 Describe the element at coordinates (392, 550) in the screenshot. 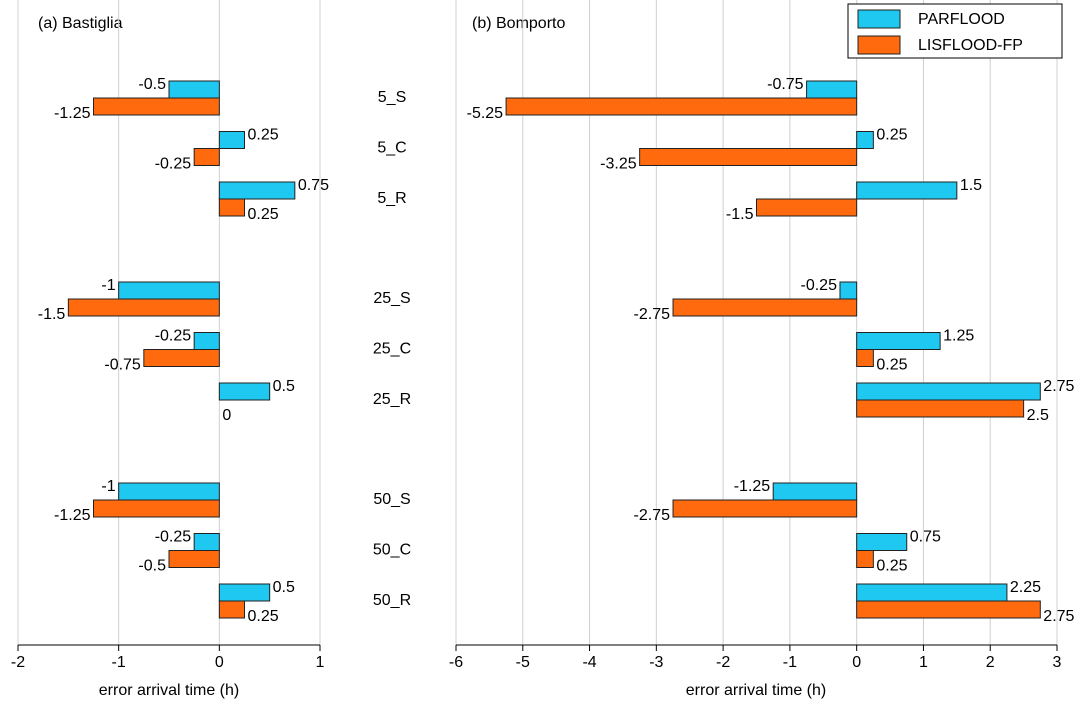

I see `category-label: 50_C` at that location.